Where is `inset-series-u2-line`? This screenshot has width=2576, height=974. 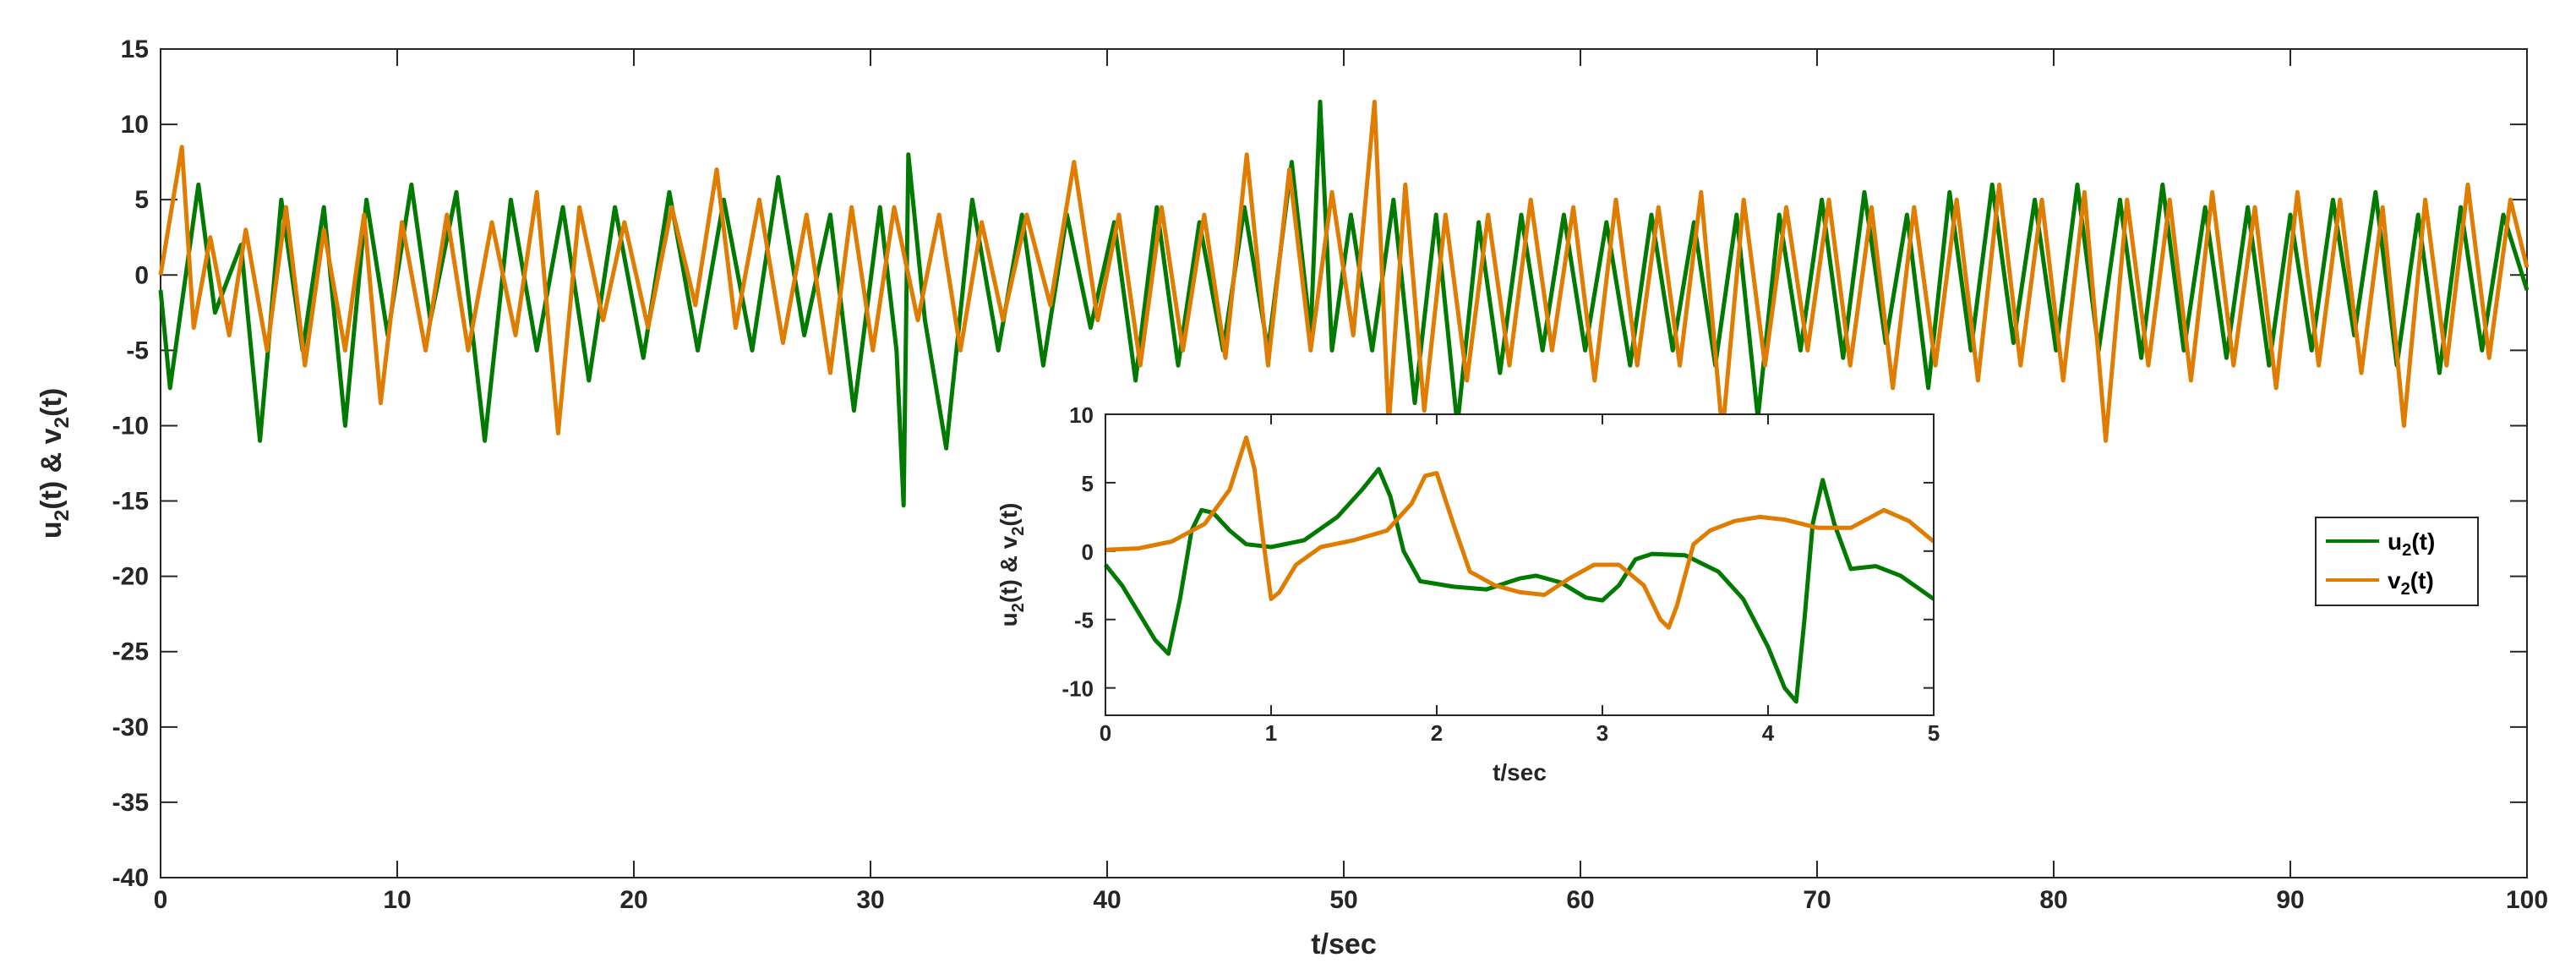 inset-series-u2-line is located at coordinates (1519, 586).